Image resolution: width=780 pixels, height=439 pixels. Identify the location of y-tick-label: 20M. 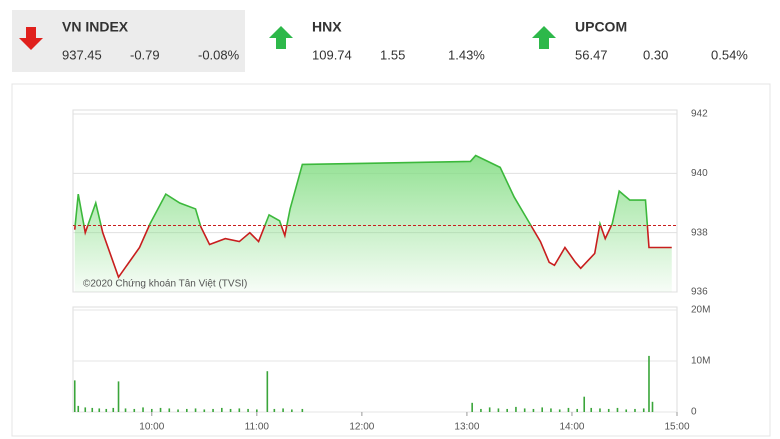
(700, 310).